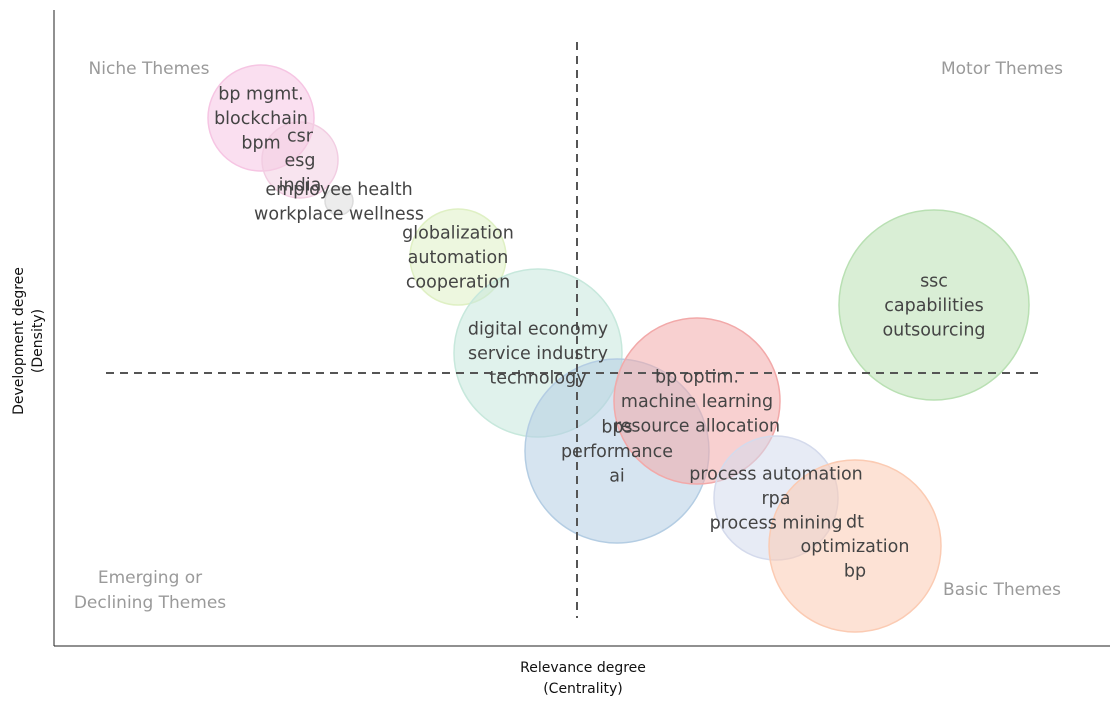 This screenshot has height=702, width=1115. Describe the element at coordinates (458, 283) in the screenshot. I see `bubble-label-3-line-2: cooperation` at that location.